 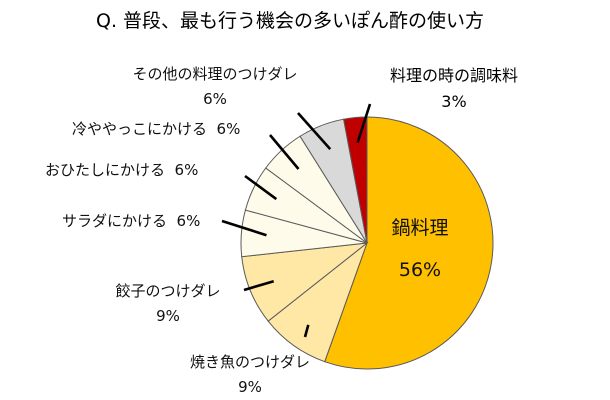 I want to click on slice-label-4: おひたしにかける 6%, so click(x=121, y=170).